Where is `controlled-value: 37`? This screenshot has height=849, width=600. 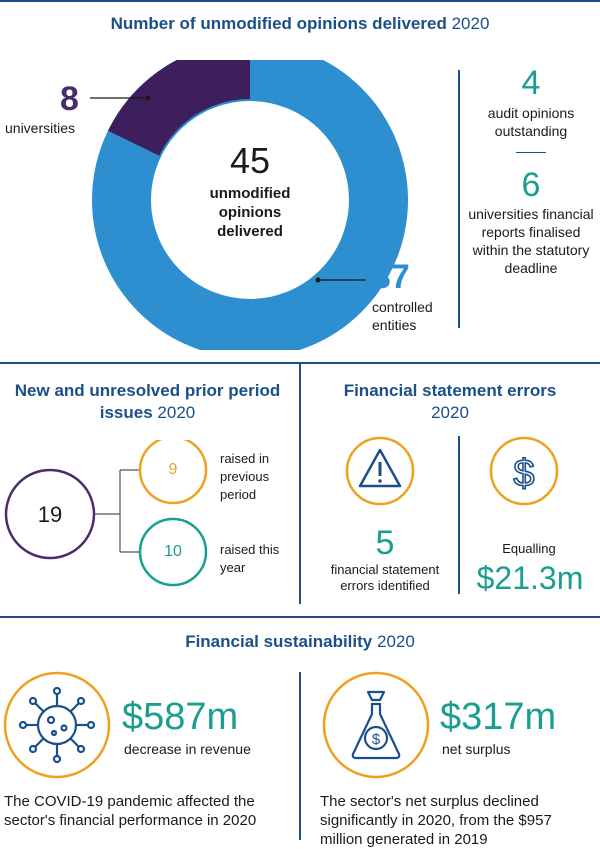 controlled-value: 37 is located at coordinates (391, 277).